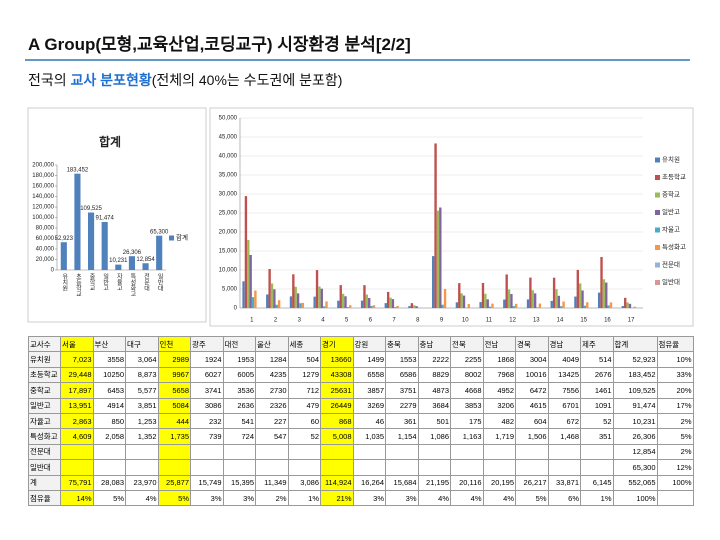  I want to click on subtitle-prefix: 전국의, so click(49, 80).